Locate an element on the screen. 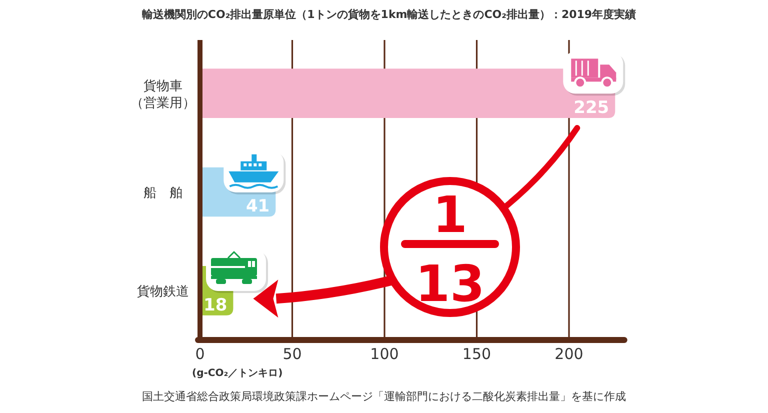  data-label: 18 is located at coordinates (216, 305).